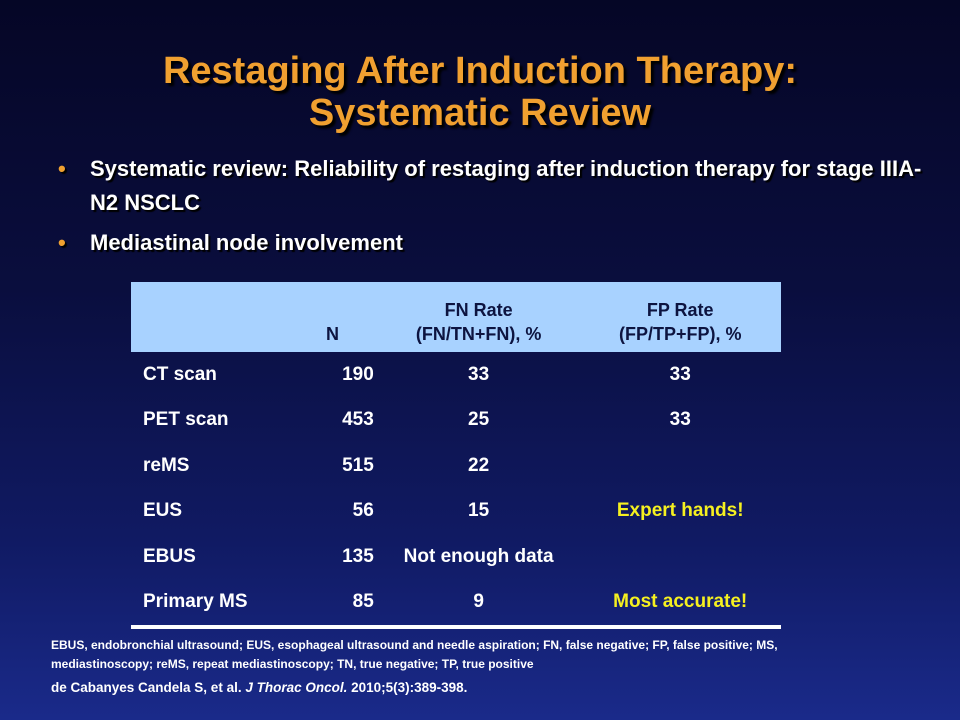  Describe the element at coordinates (332, 317) in the screenshot. I see `header-n: N` at that location.